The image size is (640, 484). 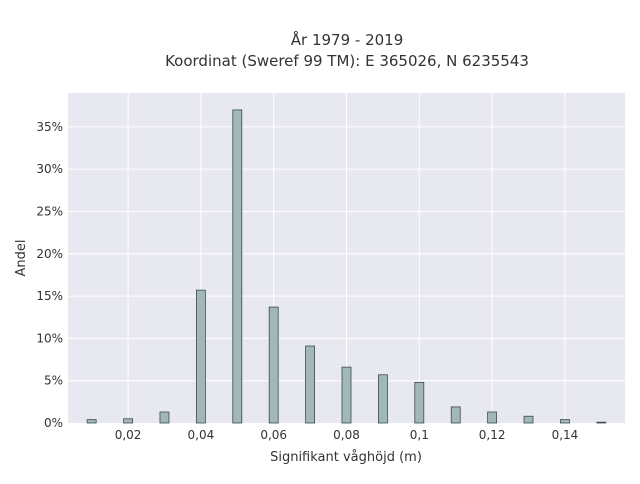 What do you see at coordinates (49, 296) in the screenshot?
I see `y-tick-label: 15%` at bounding box center [49, 296].